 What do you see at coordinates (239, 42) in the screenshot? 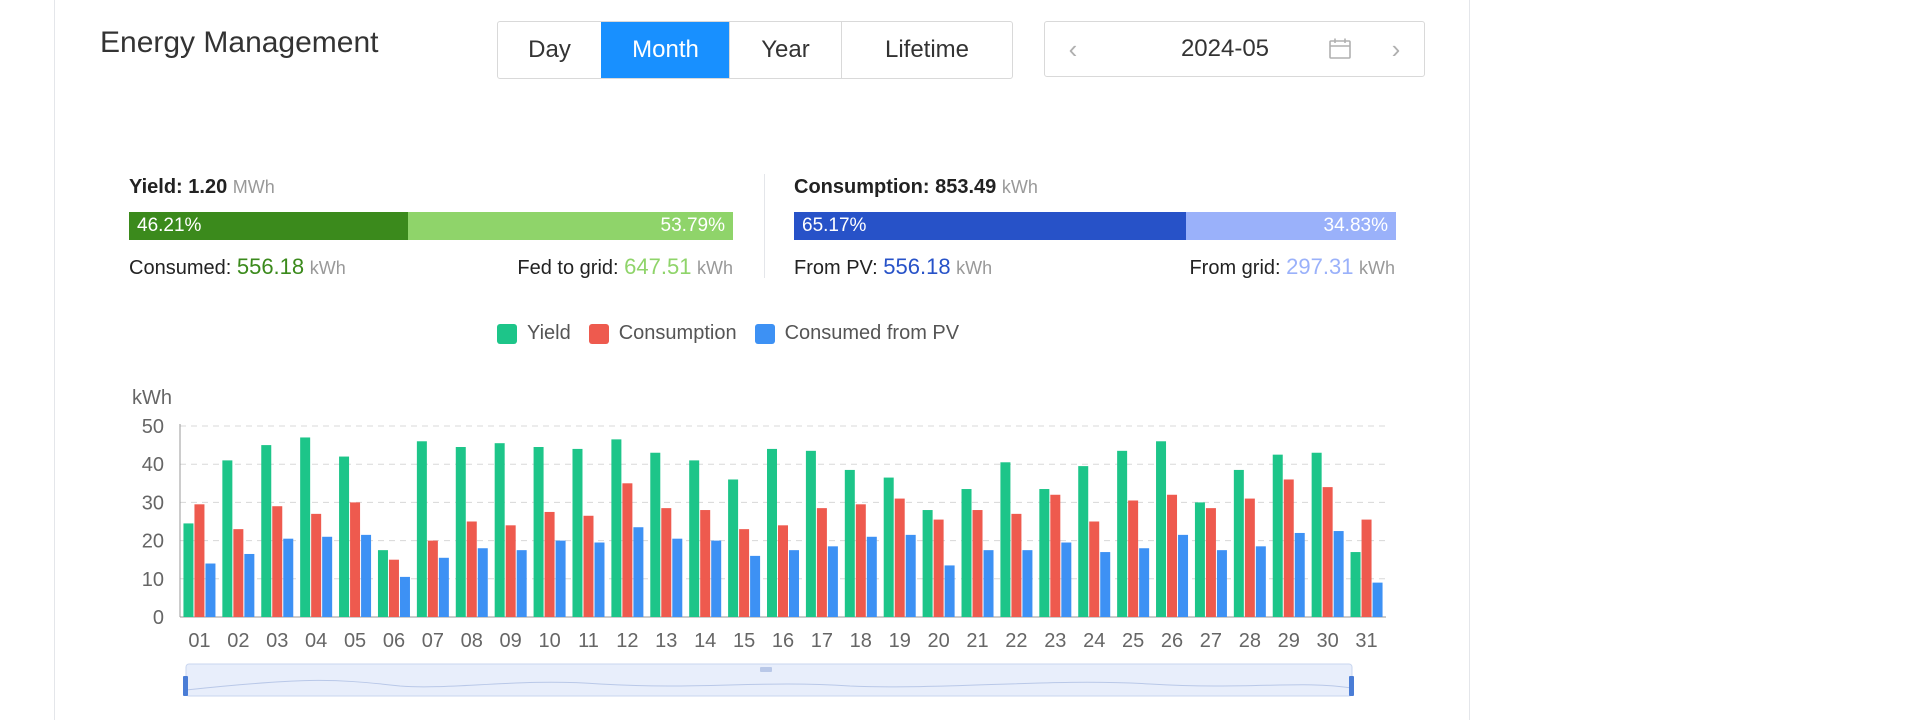
I see `page-title: Energy Management` at bounding box center [239, 42].